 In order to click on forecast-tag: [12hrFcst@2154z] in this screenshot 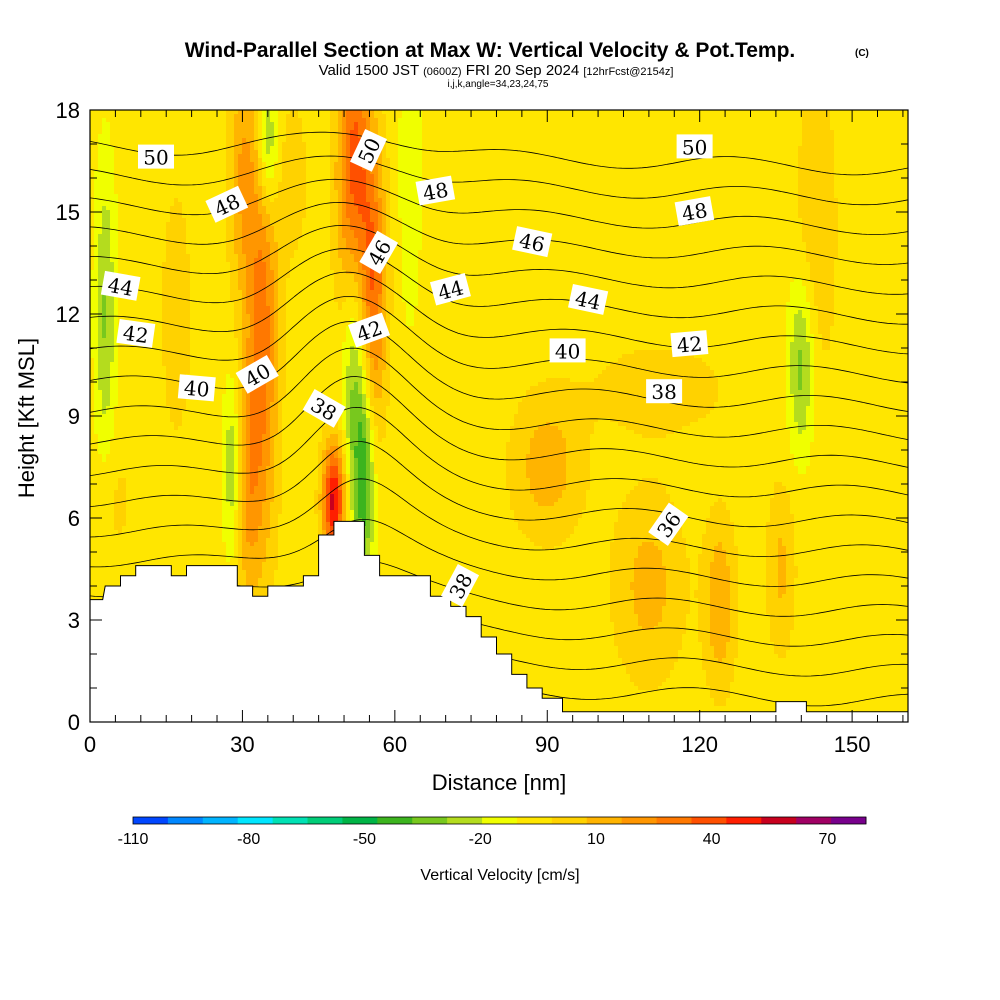, I will do `click(628, 72)`.